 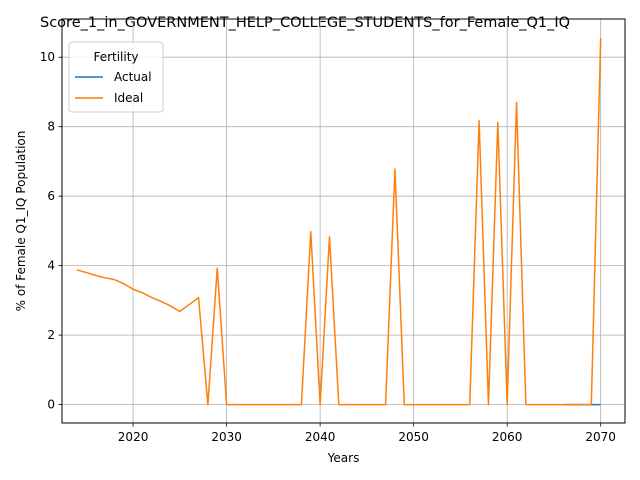 I want to click on y-tick-label: 6, so click(x=51, y=196).